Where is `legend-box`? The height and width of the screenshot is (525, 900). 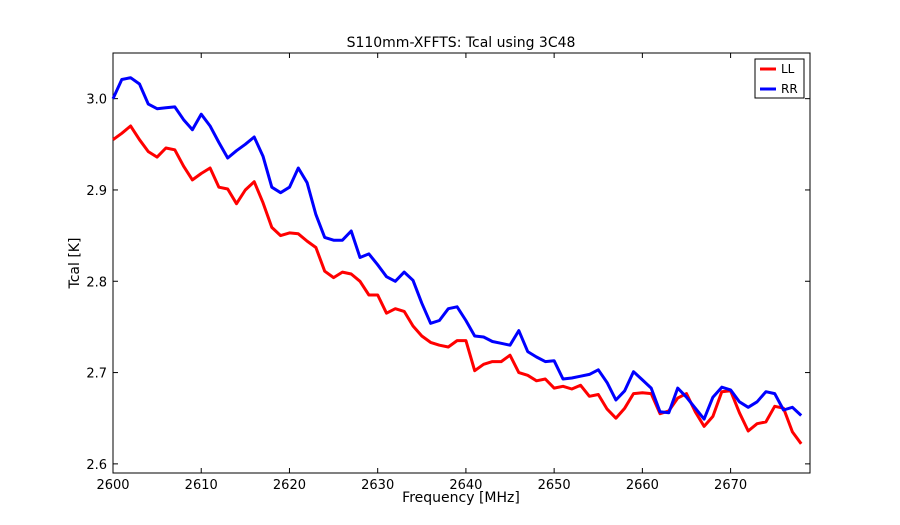
legend-box is located at coordinates (779, 78).